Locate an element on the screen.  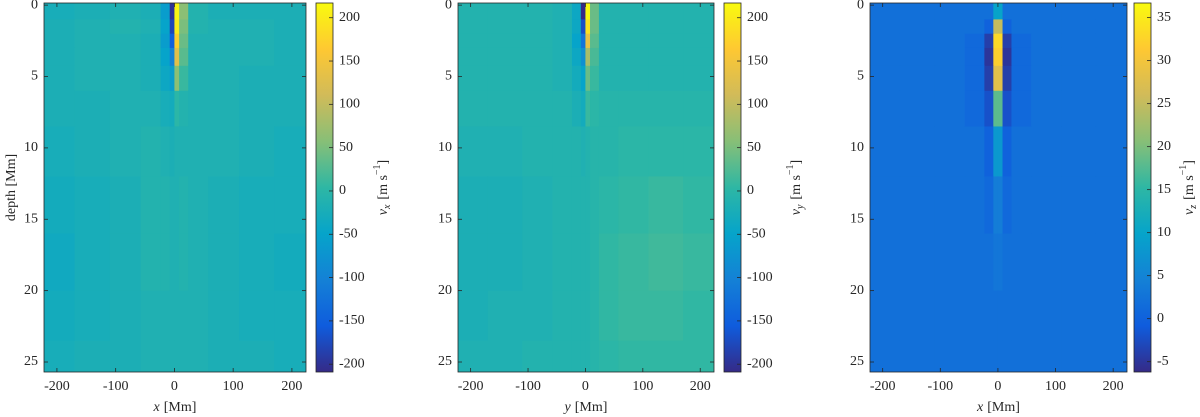
colorbar-symbol: v is located at coordinates (383, 211).